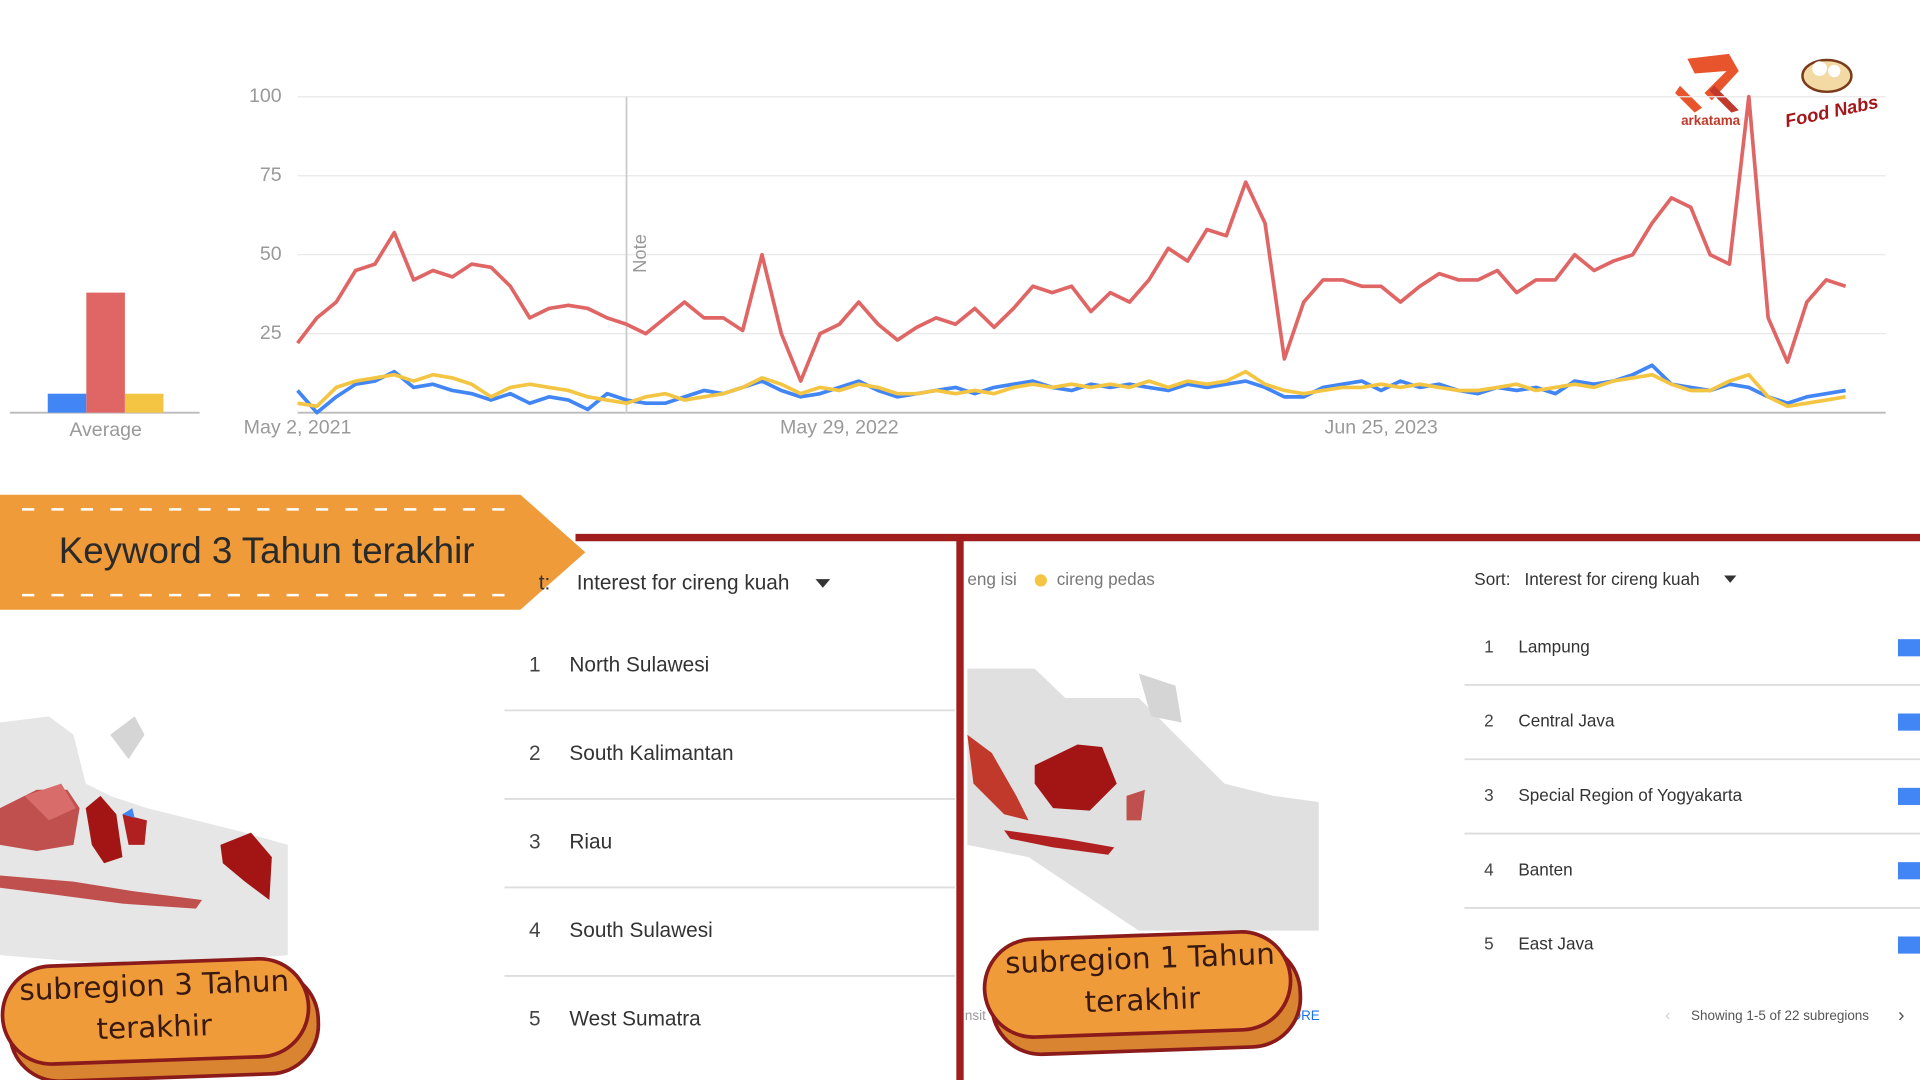 The image size is (1920, 1080). What do you see at coordinates (635, 1019) in the screenshot?
I see `region-name: West Sumatra` at bounding box center [635, 1019].